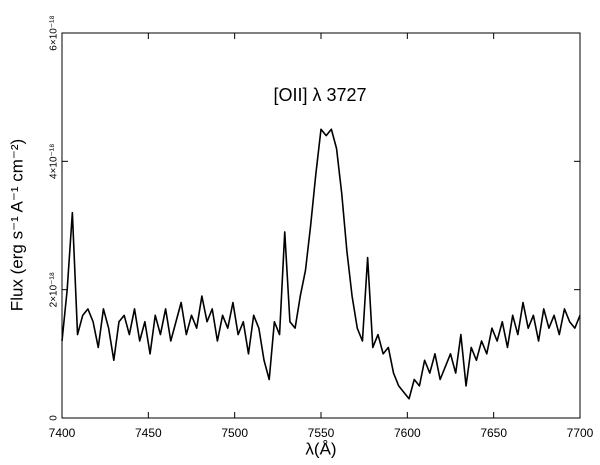 This screenshot has height=465, width=600. What do you see at coordinates (62, 433) in the screenshot?
I see `x-tick-label: 7400` at bounding box center [62, 433].